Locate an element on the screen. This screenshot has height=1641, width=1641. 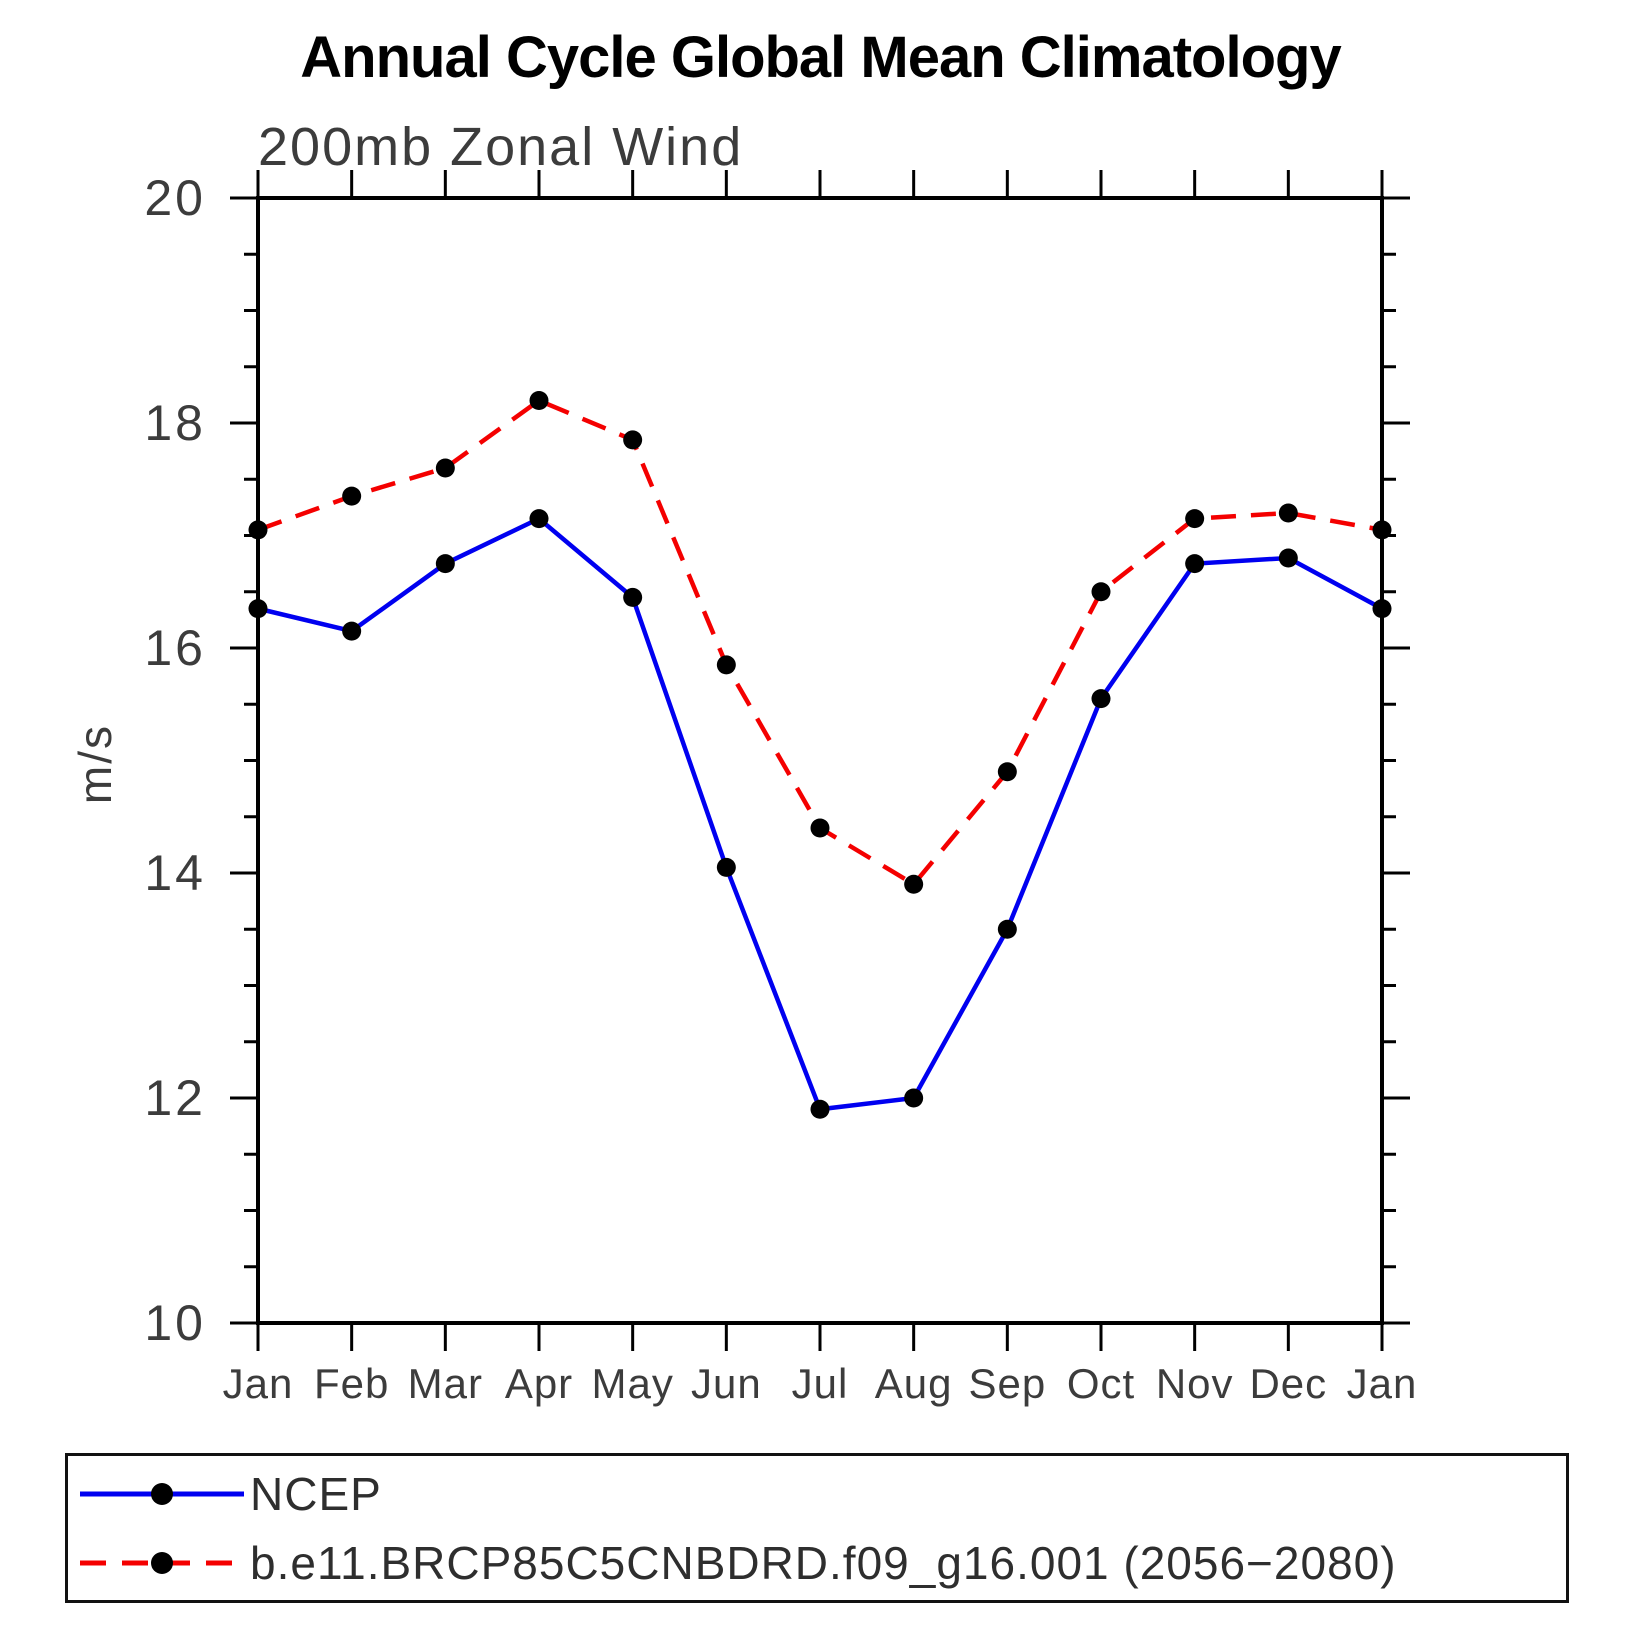
x-tick-label: Jul is located at coordinates (820, 1383).